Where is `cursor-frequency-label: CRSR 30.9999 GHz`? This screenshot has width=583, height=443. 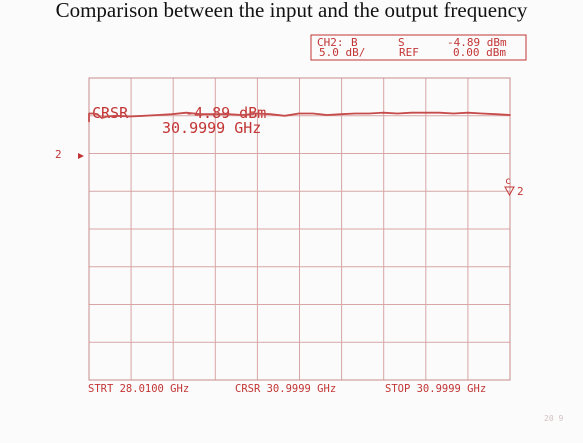 cursor-frequency-label: CRSR 30.9999 GHz is located at coordinates (285, 389).